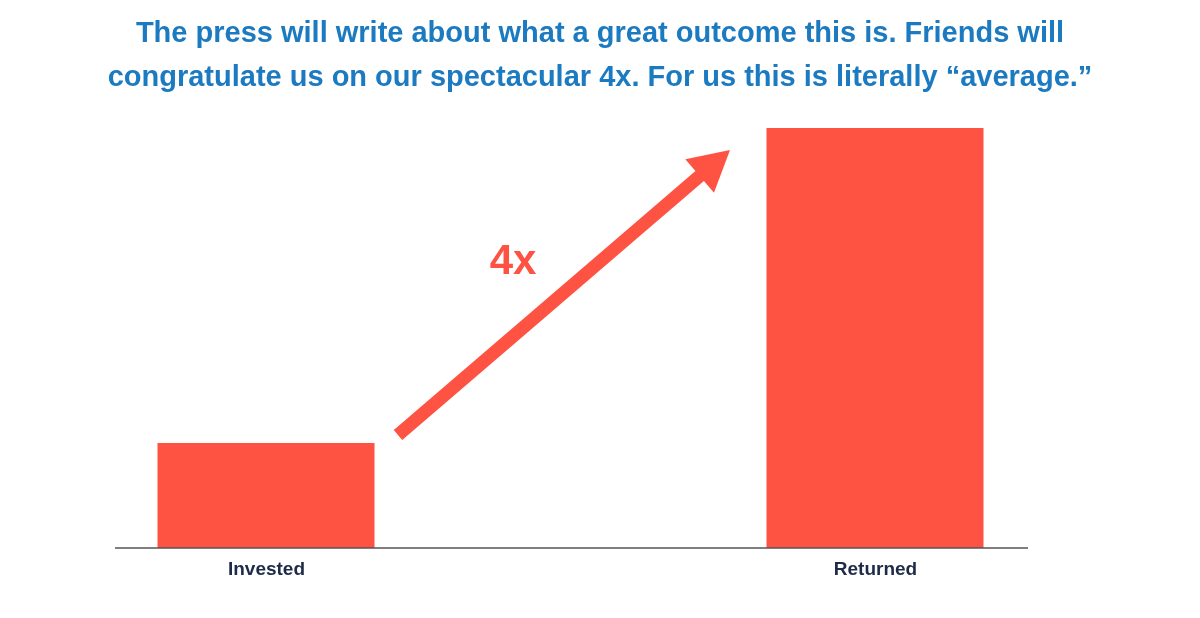 The width and height of the screenshot is (1200, 618). Describe the element at coordinates (266, 568) in the screenshot. I see `x-tick-label: Invested` at that location.